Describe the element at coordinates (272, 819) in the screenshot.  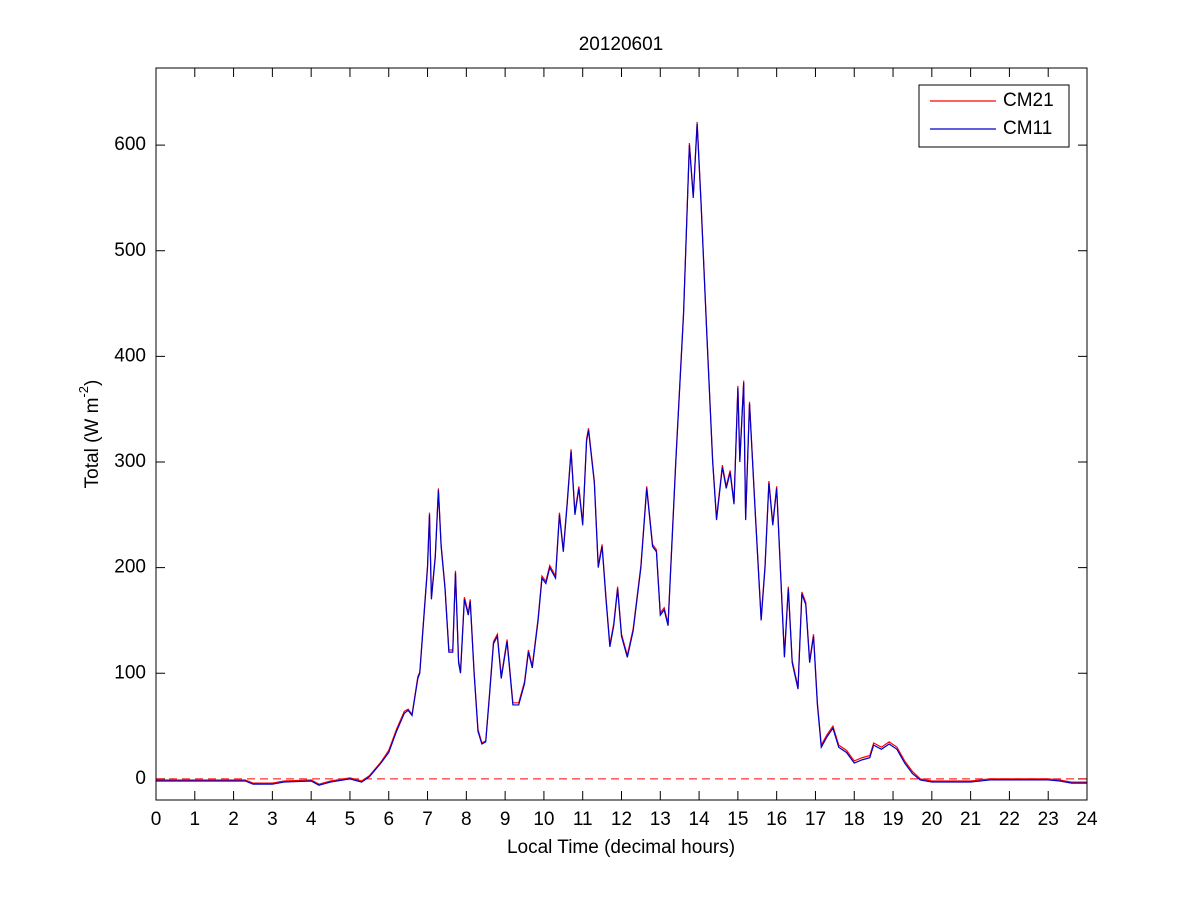
I see `x-tick-label: 3` at that location.